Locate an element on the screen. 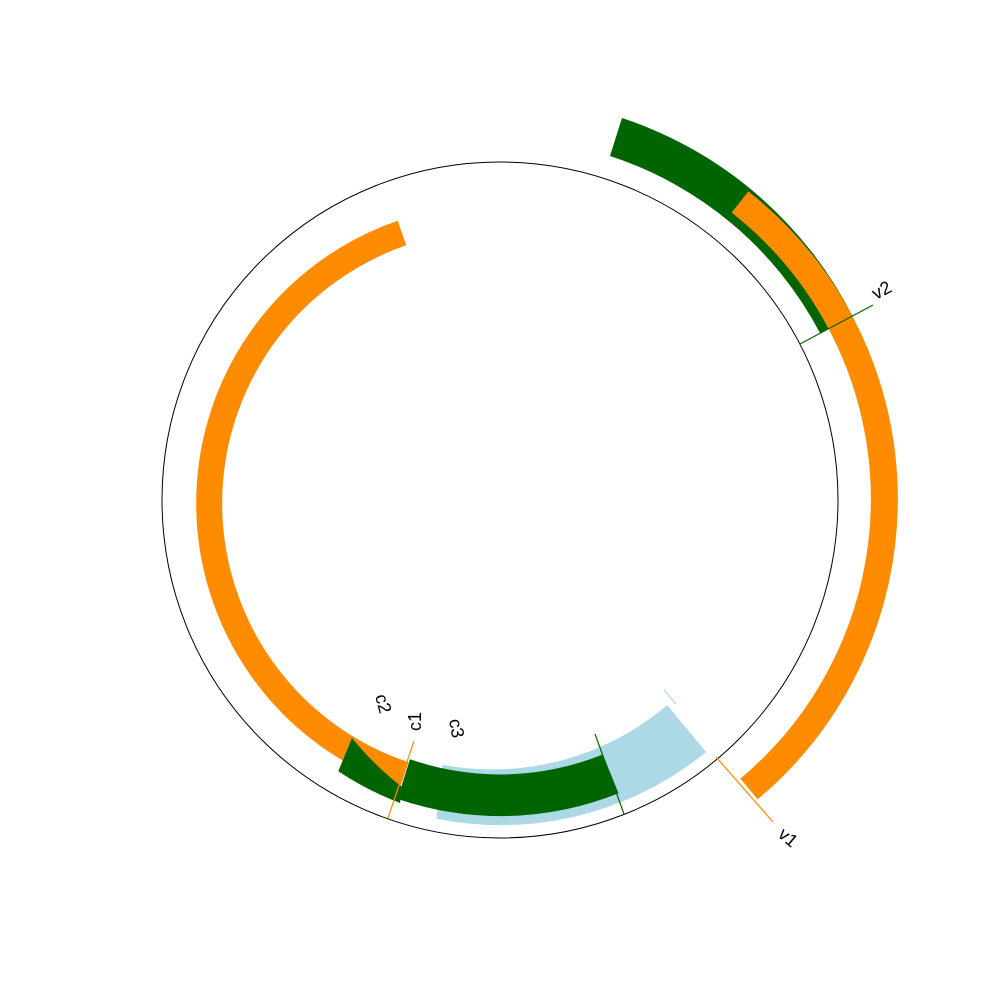 The width and height of the screenshot is (1000, 1000). tick-c3-top is located at coordinates (670, 697).